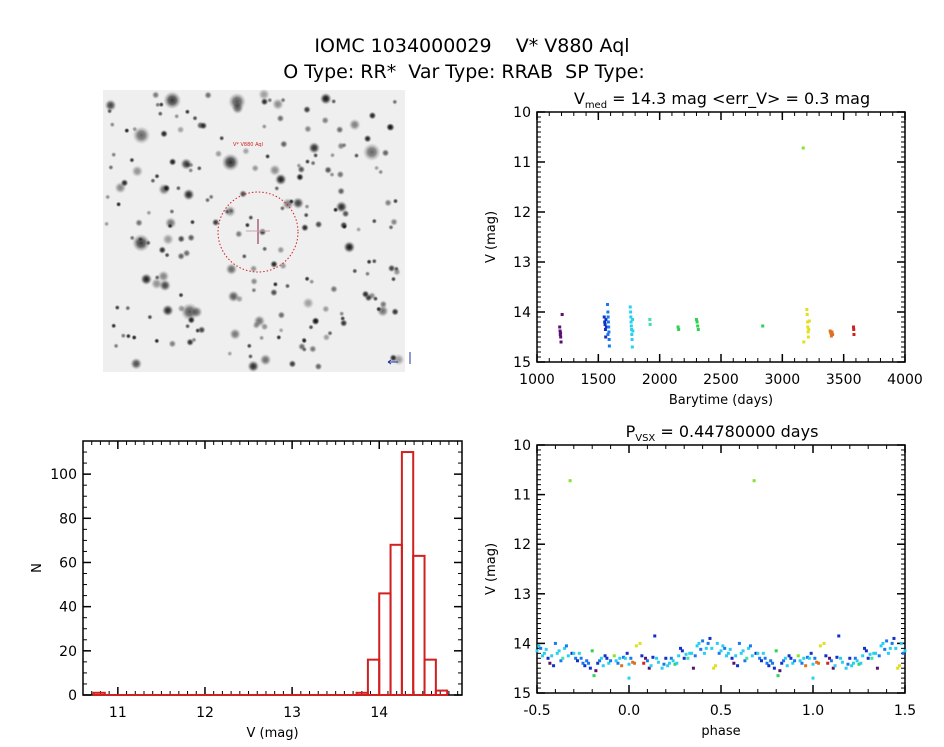 This screenshot has width=944, height=747. What do you see at coordinates (379, 713) in the screenshot?
I see `x-tick-label: 14` at bounding box center [379, 713].